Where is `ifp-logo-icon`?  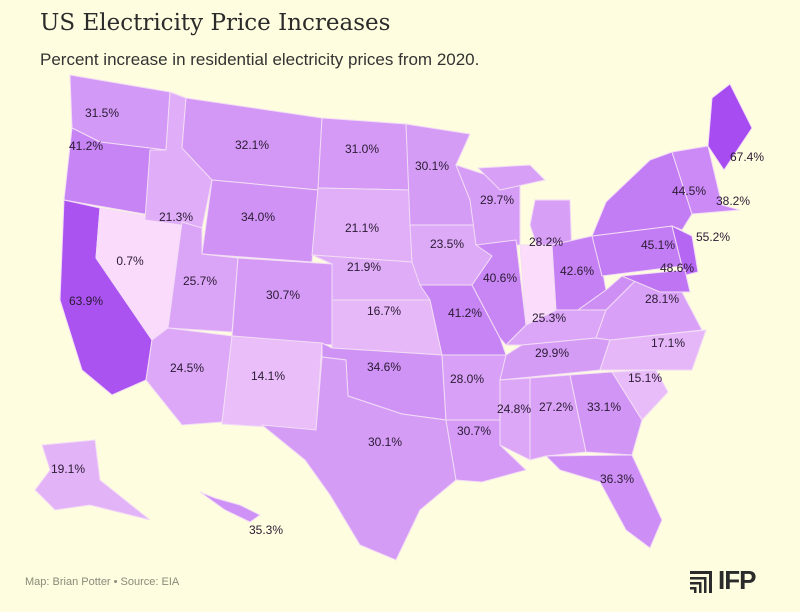 ifp-logo-icon is located at coordinates (701, 581).